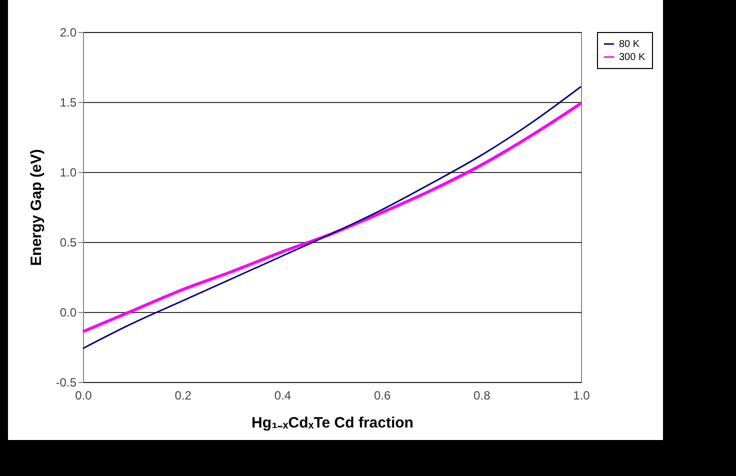 The height and width of the screenshot is (476, 736). Describe the element at coordinates (68, 103) in the screenshot. I see `y-tick-label: 1.5` at that location.